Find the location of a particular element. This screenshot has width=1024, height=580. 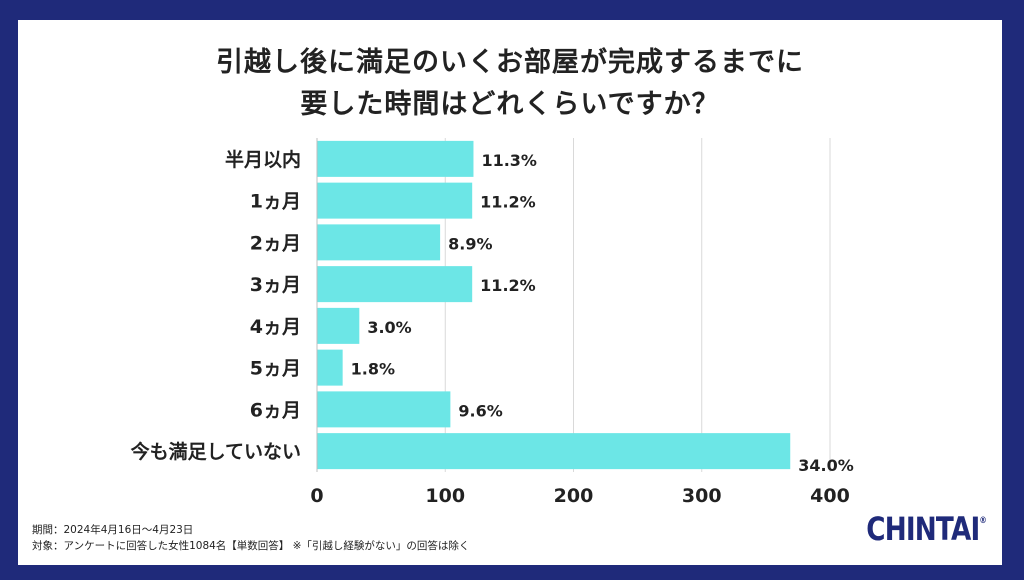

category-label-1: 1ヵ月 is located at coordinates (275, 202).